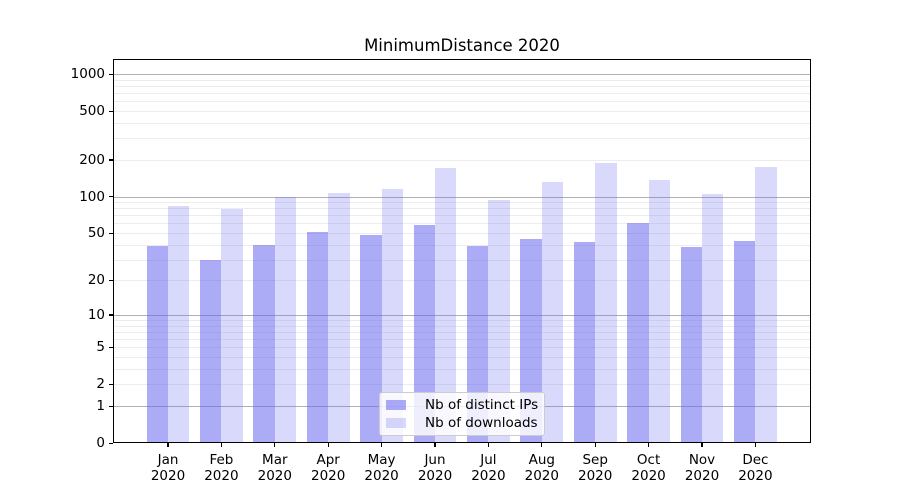 Image resolution: width=900 pixels, height=500 pixels. What do you see at coordinates (96, 314) in the screenshot?
I see `y-tick-label-10: 10` at bounding box center [96, 314].